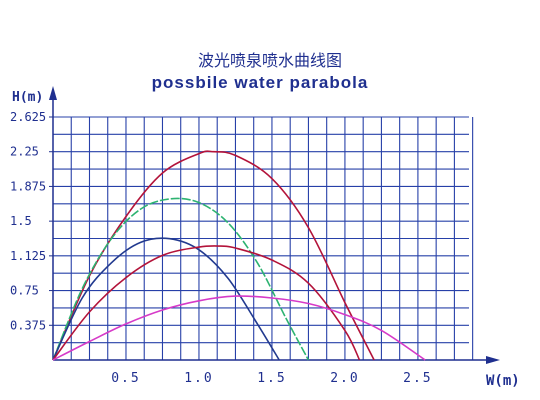 This screenshot has height=400, width=540. Describe the element at coordinates (198, 378) in the screenshot. I see `x-tick-label: 1.0` at that location.